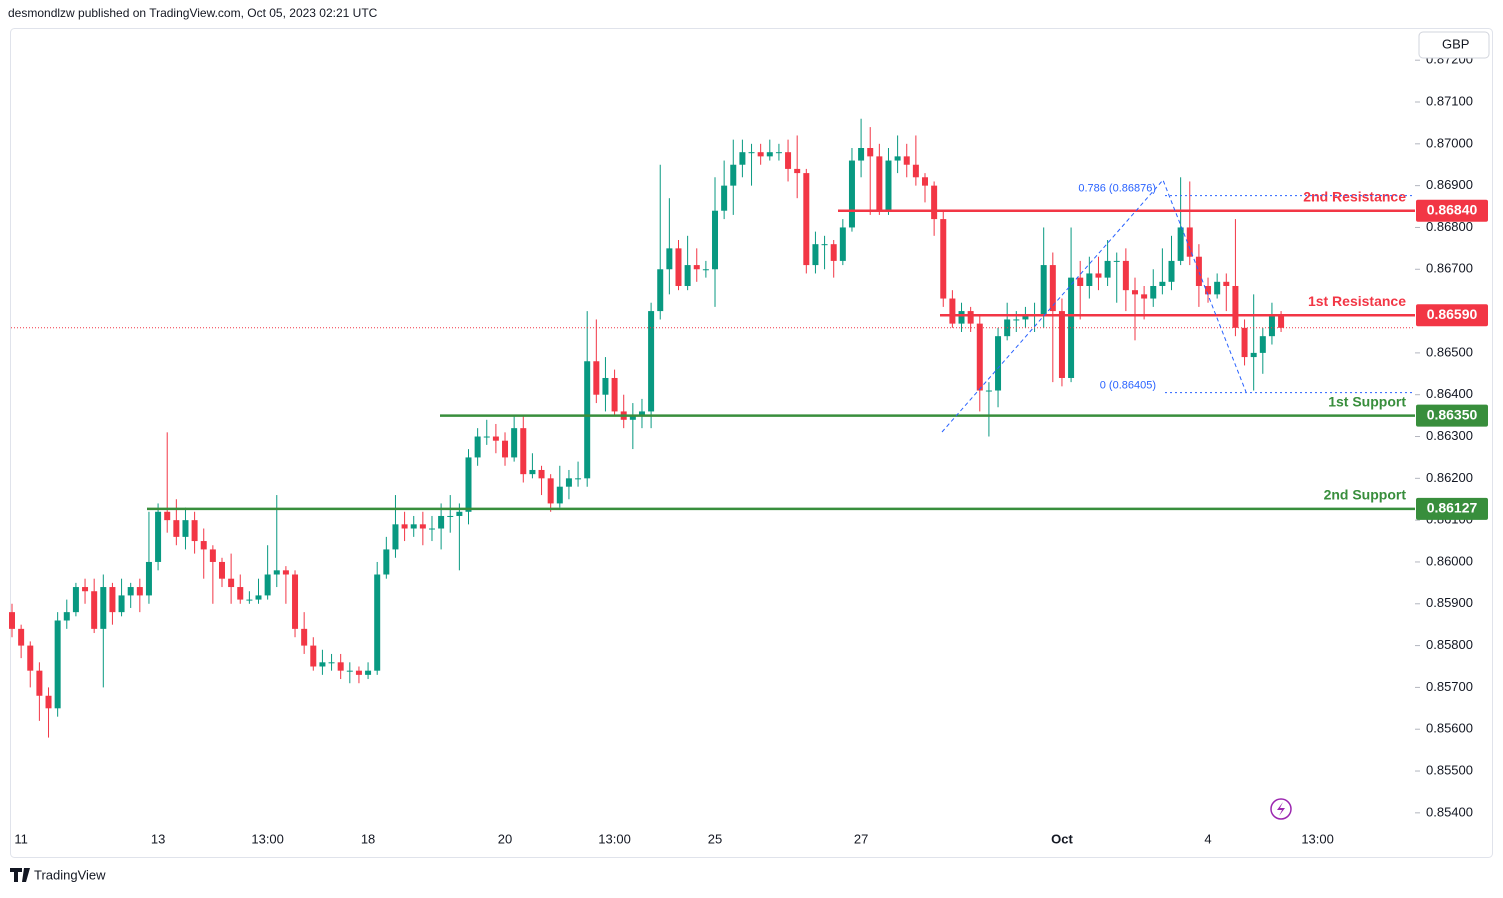 The width and height of the screenshot is (1503, 898). I want to click on y-tick-label: 0.87000, so click(1449, 142).